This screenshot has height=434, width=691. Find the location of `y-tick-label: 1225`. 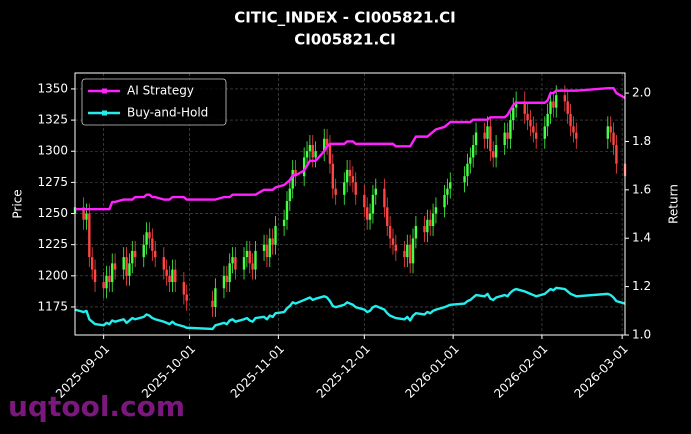

y-tick-label: 1225 is located at coordinates (52, 244).